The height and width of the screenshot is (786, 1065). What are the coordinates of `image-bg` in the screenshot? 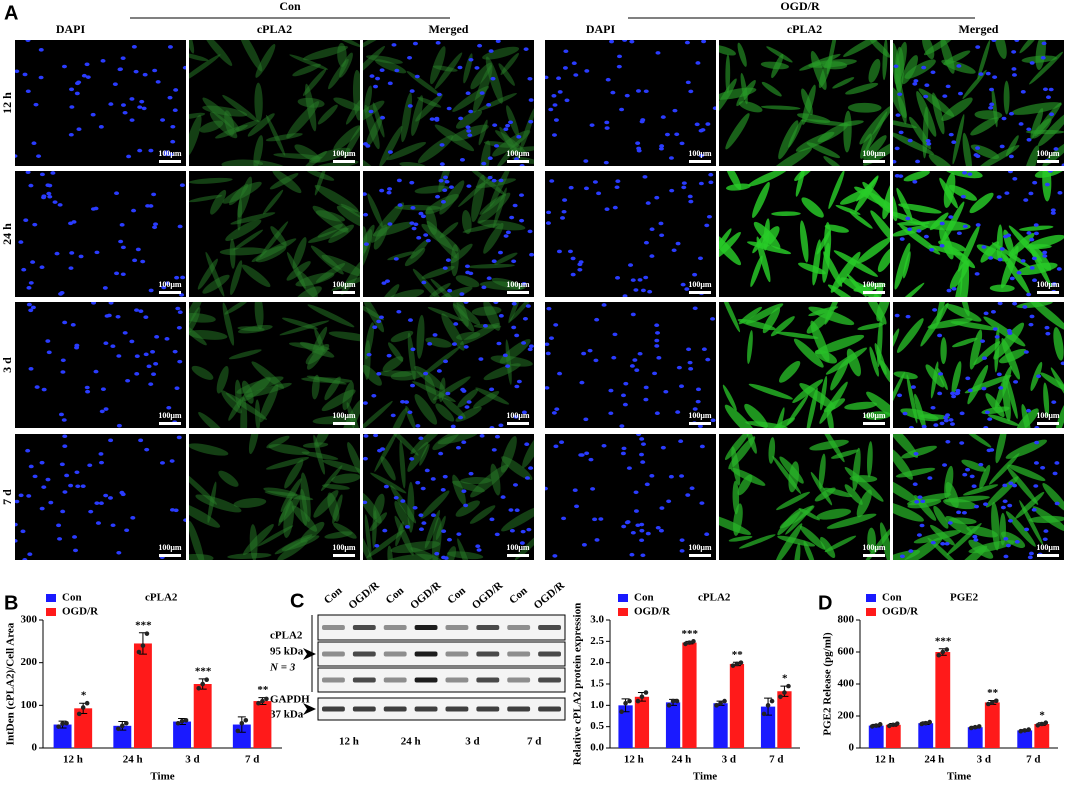 It's located at (100, 234).